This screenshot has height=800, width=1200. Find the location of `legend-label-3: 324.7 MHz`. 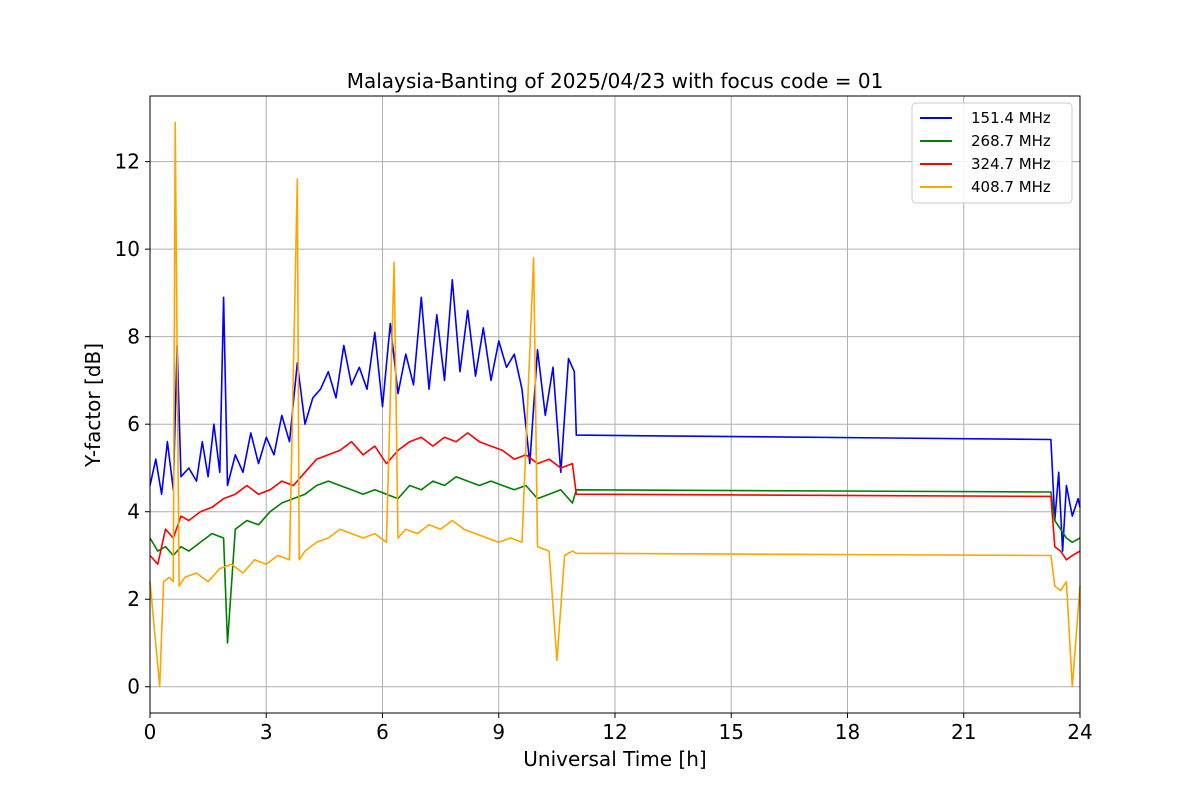

legend-label-3: 324.7 MHz is located at coordinates (1011, 164).